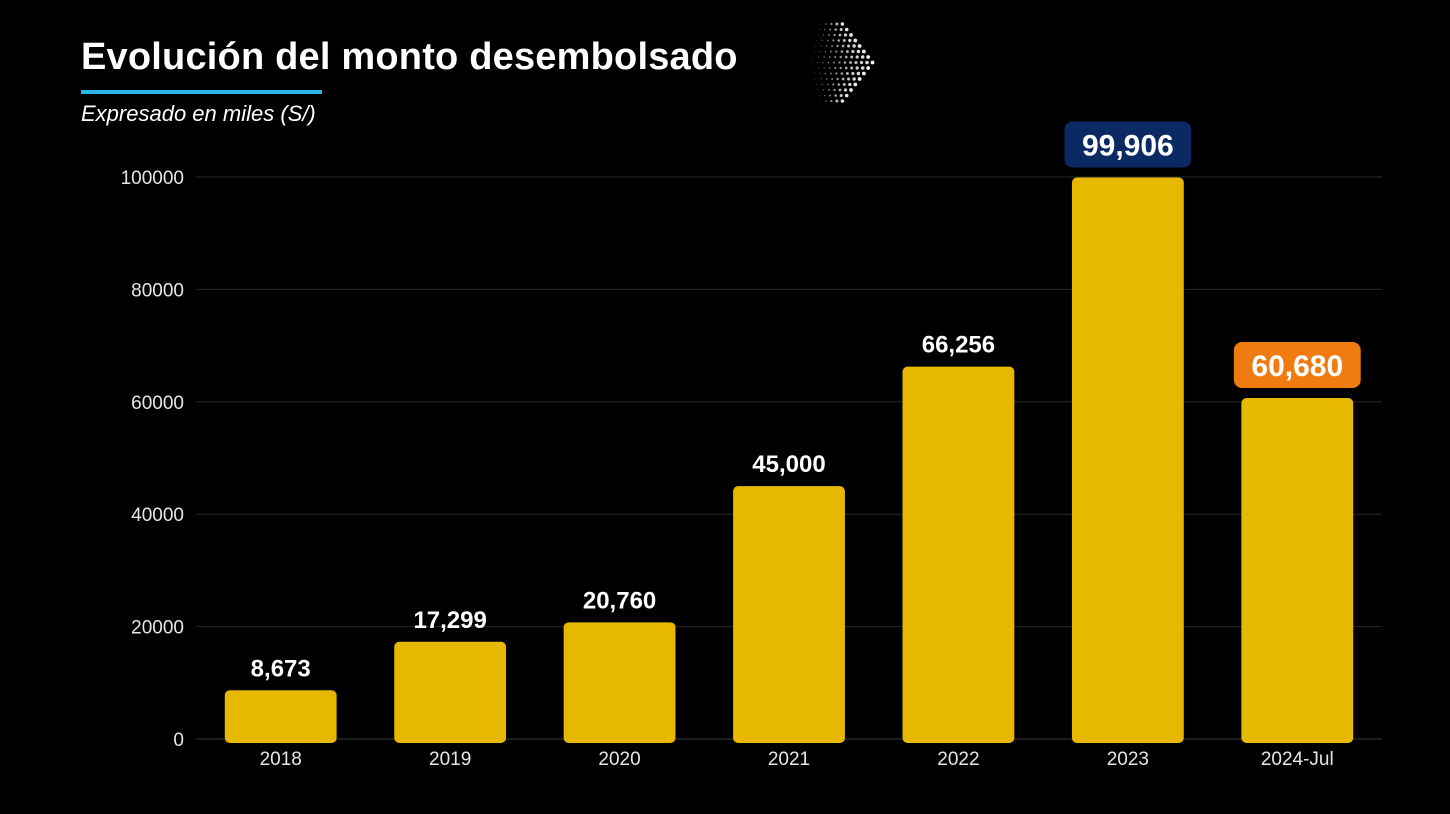 The image size is (1450, 814). What do you see at coordinates (843, 62) in the screenshot?
I see `chevron-right-dots-icon` at bounding box center [843, 62].